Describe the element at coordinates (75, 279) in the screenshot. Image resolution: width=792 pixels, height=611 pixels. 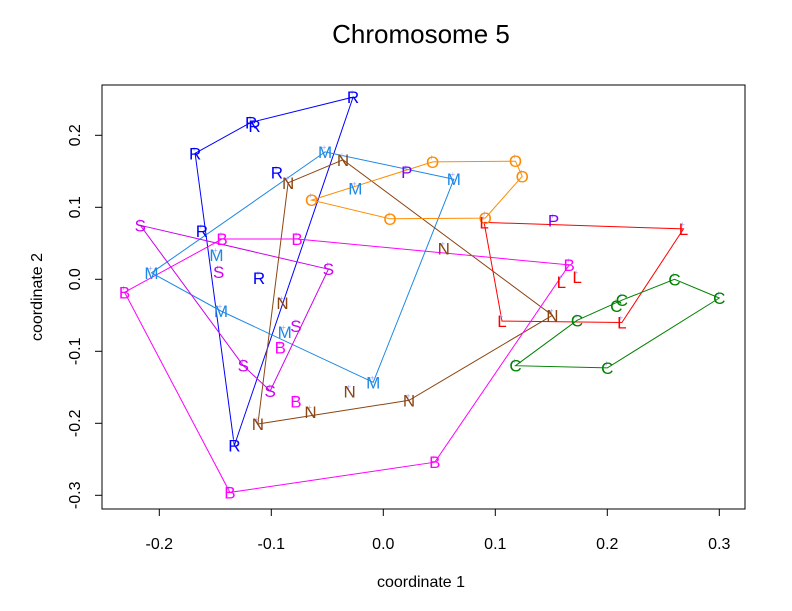
I see `y-tick-label: 0.0` at that location.